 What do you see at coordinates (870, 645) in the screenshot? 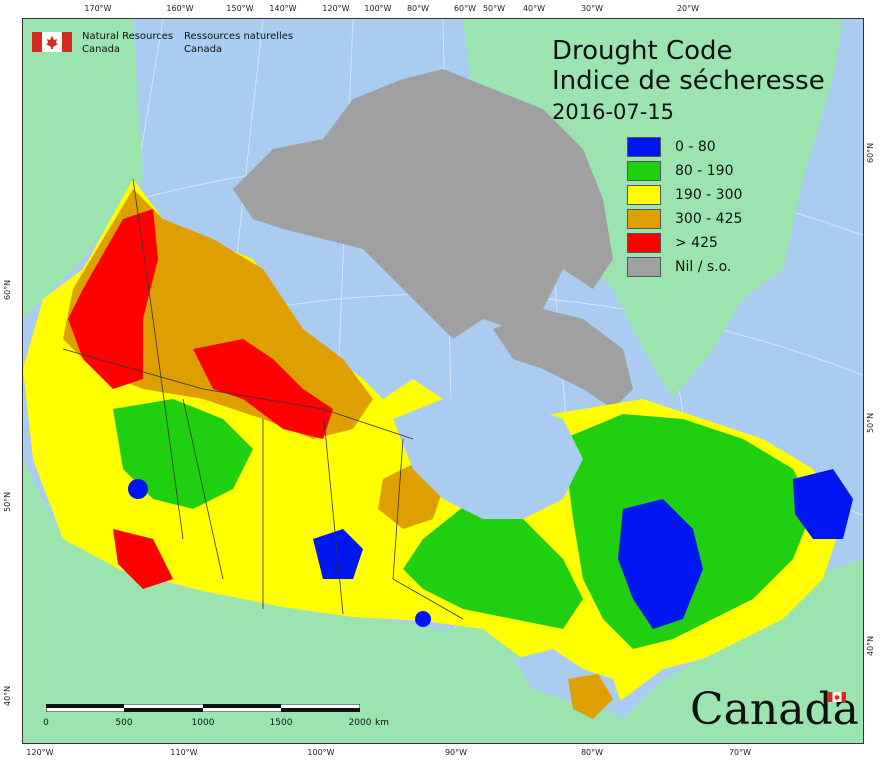
I see `tick-right-40n: 40°N` at bounding box center [870, 645].